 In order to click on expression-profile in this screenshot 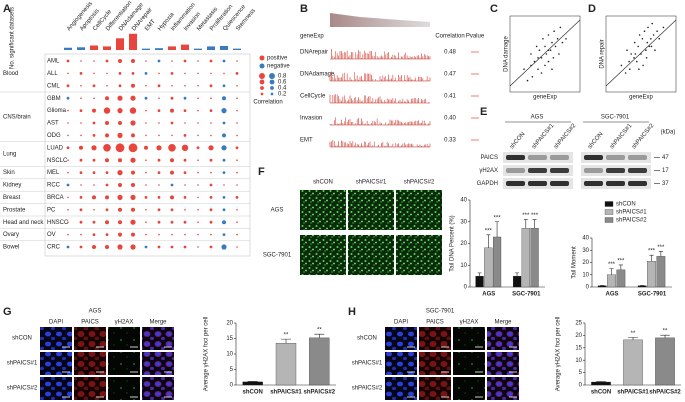, I will do `click(380, 20)`.